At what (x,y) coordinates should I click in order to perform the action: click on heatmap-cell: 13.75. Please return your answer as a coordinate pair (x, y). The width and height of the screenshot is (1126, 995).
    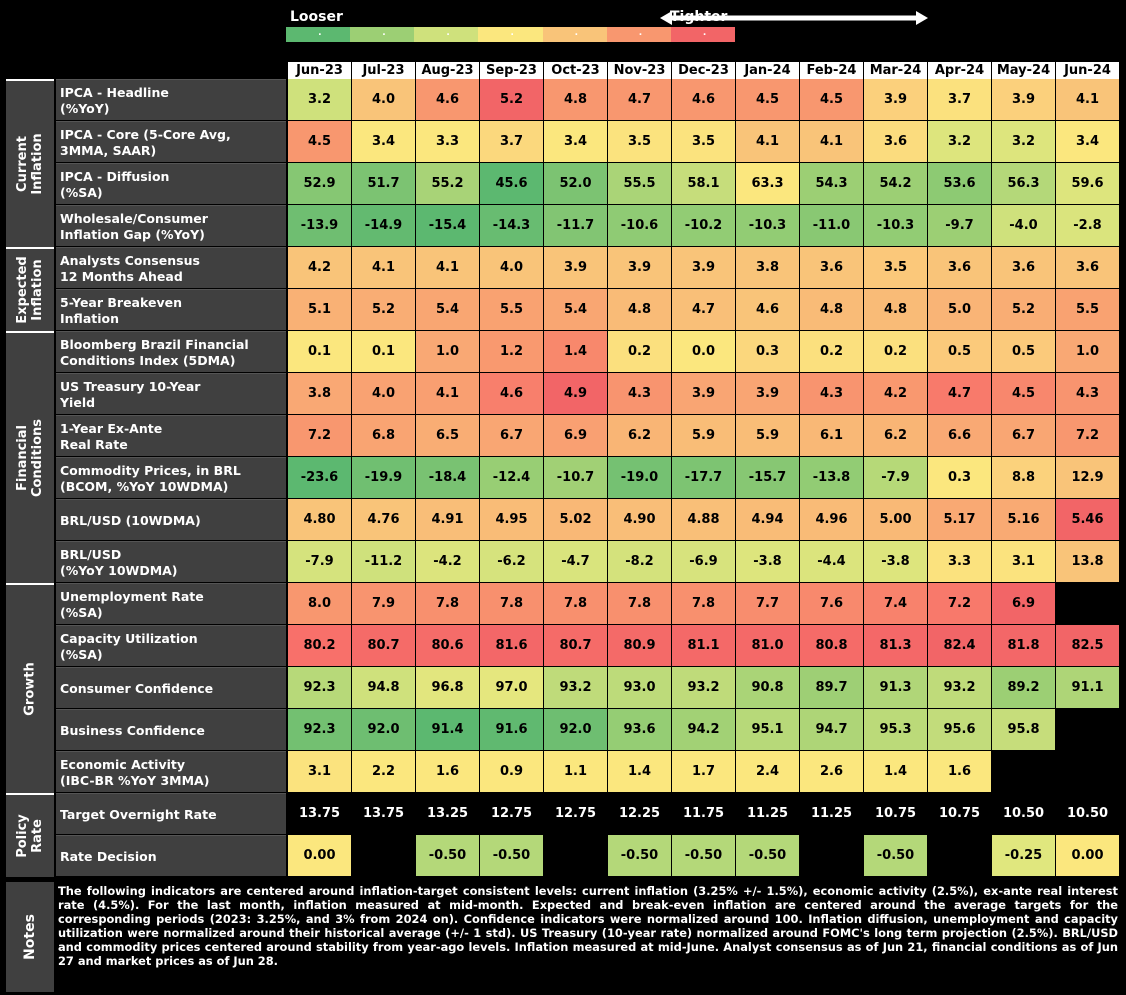
    Looking at the image, I should click on (319, 813).